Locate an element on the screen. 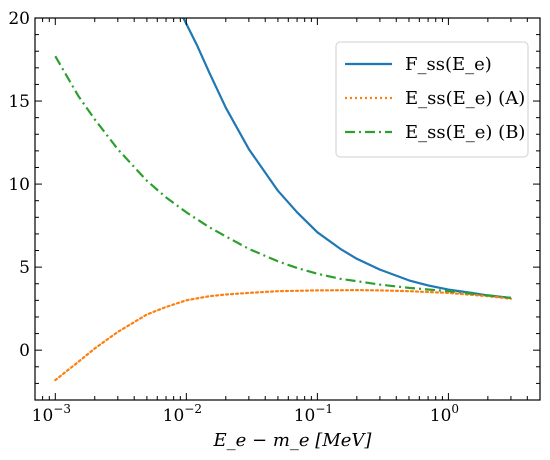 The image size is (550, 460). y-tick-label: 5 is located at coordinates (24, 268).